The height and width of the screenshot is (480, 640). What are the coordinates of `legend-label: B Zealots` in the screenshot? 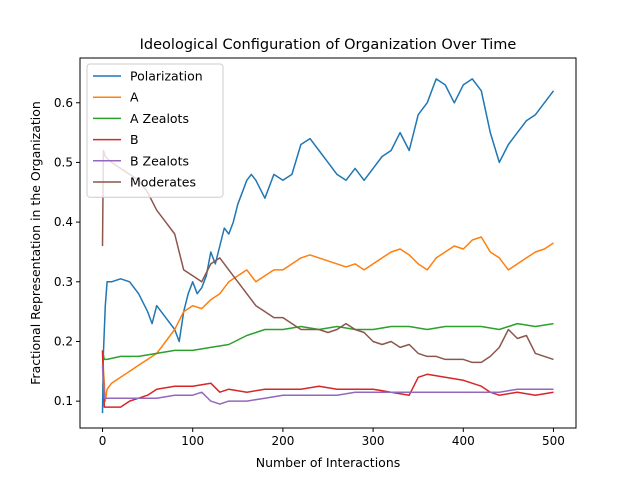 It's located at (159, 160).